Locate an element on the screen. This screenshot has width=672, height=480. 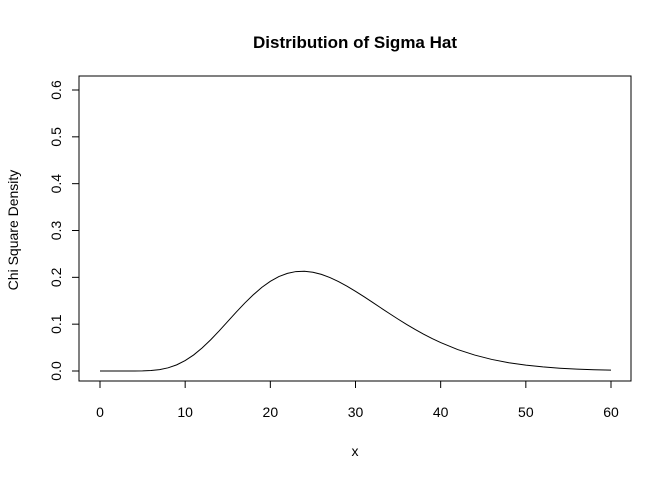
chart-title: Distribution of Sigma Hat is located at coordinates (355, 42).